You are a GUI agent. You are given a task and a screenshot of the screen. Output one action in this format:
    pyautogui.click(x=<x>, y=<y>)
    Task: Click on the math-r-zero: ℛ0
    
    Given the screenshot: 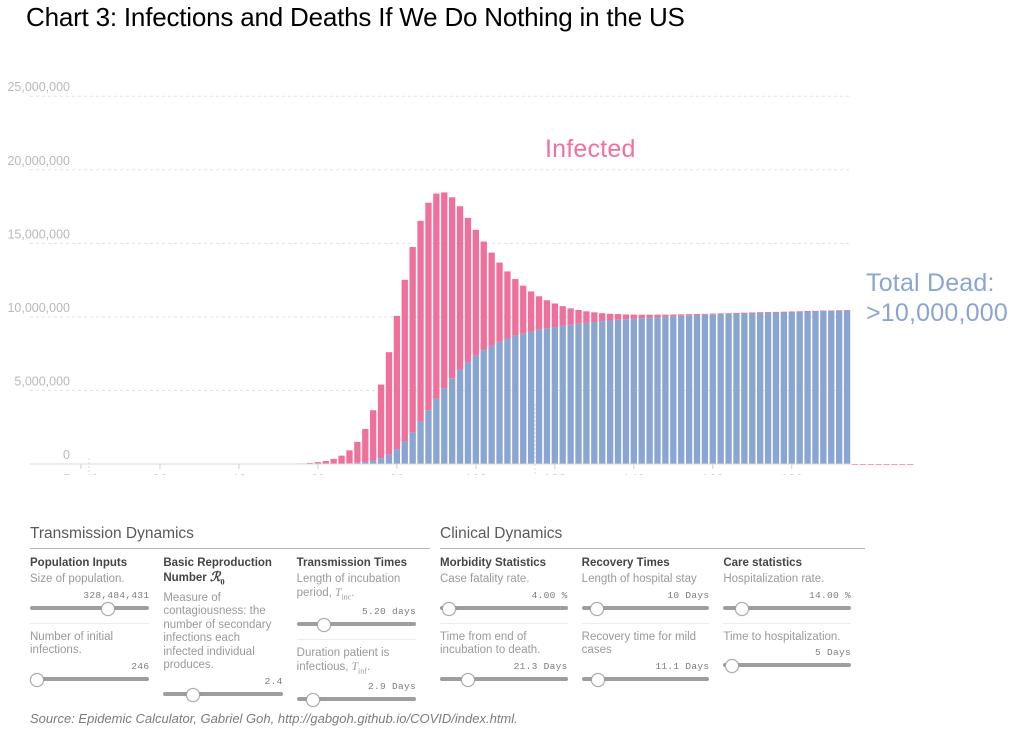 What is the action you would take?
    pyautogui.click(x=217, y=578)
    